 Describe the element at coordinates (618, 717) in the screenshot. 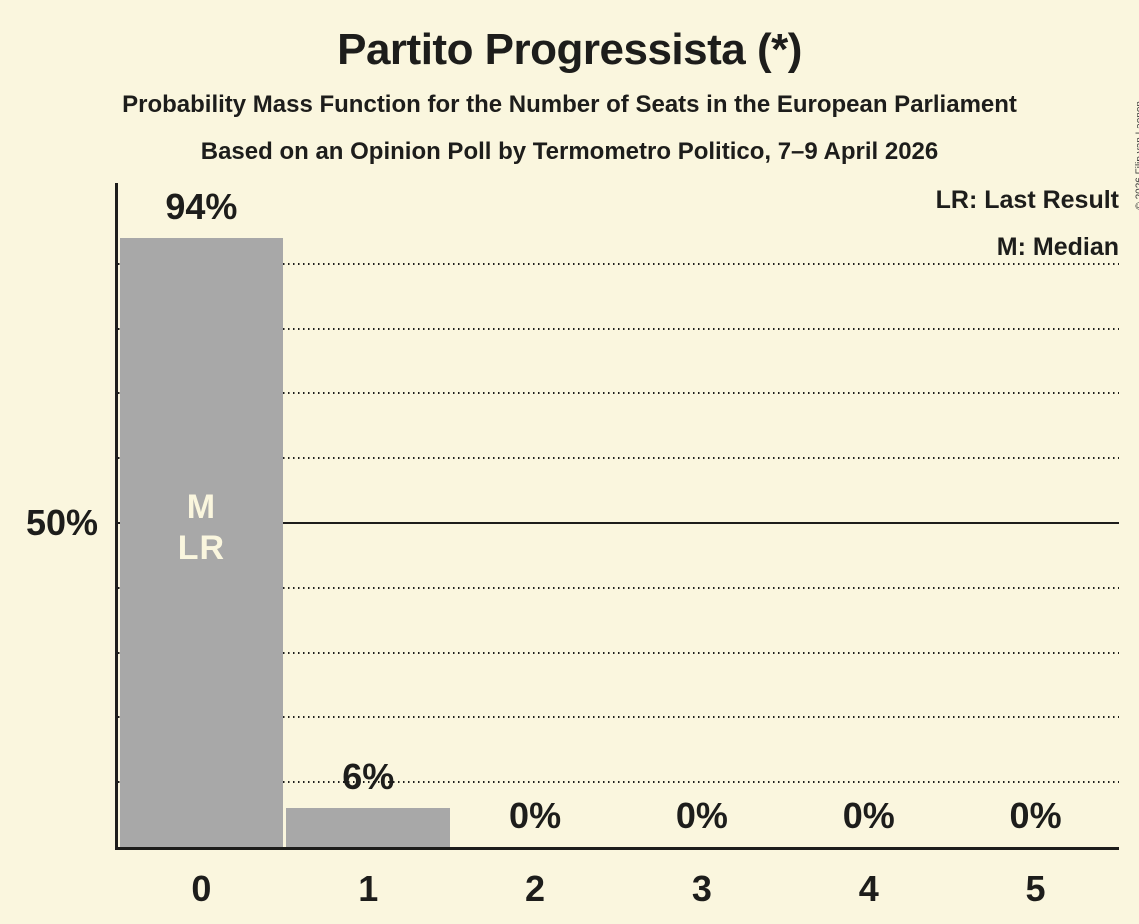

I see `gridline-20pct` at that location.